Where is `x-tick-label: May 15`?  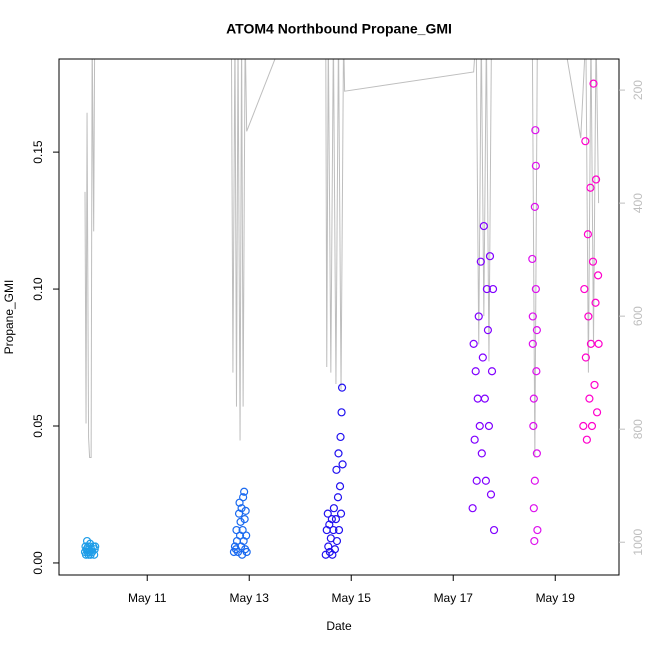 x-tick-label: May 15 is located at coordinates (352, 598).